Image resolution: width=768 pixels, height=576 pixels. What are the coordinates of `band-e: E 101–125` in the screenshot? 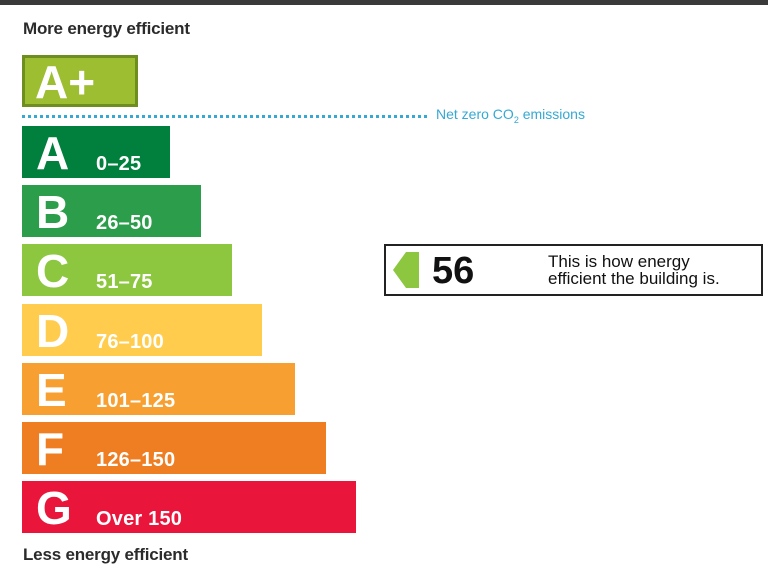 It's located at (158, 389).